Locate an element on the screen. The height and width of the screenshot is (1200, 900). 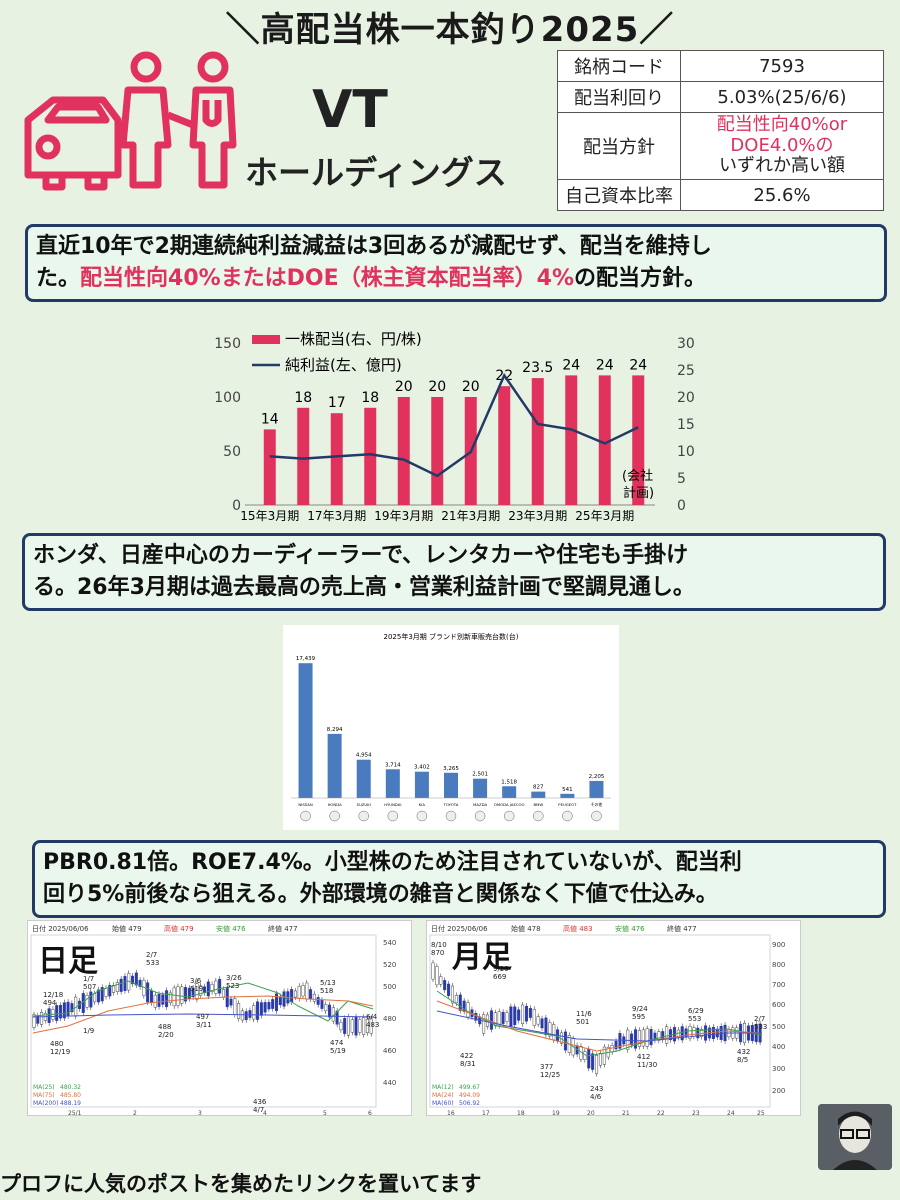
plot-frame is located at coordinates (600, 1021).